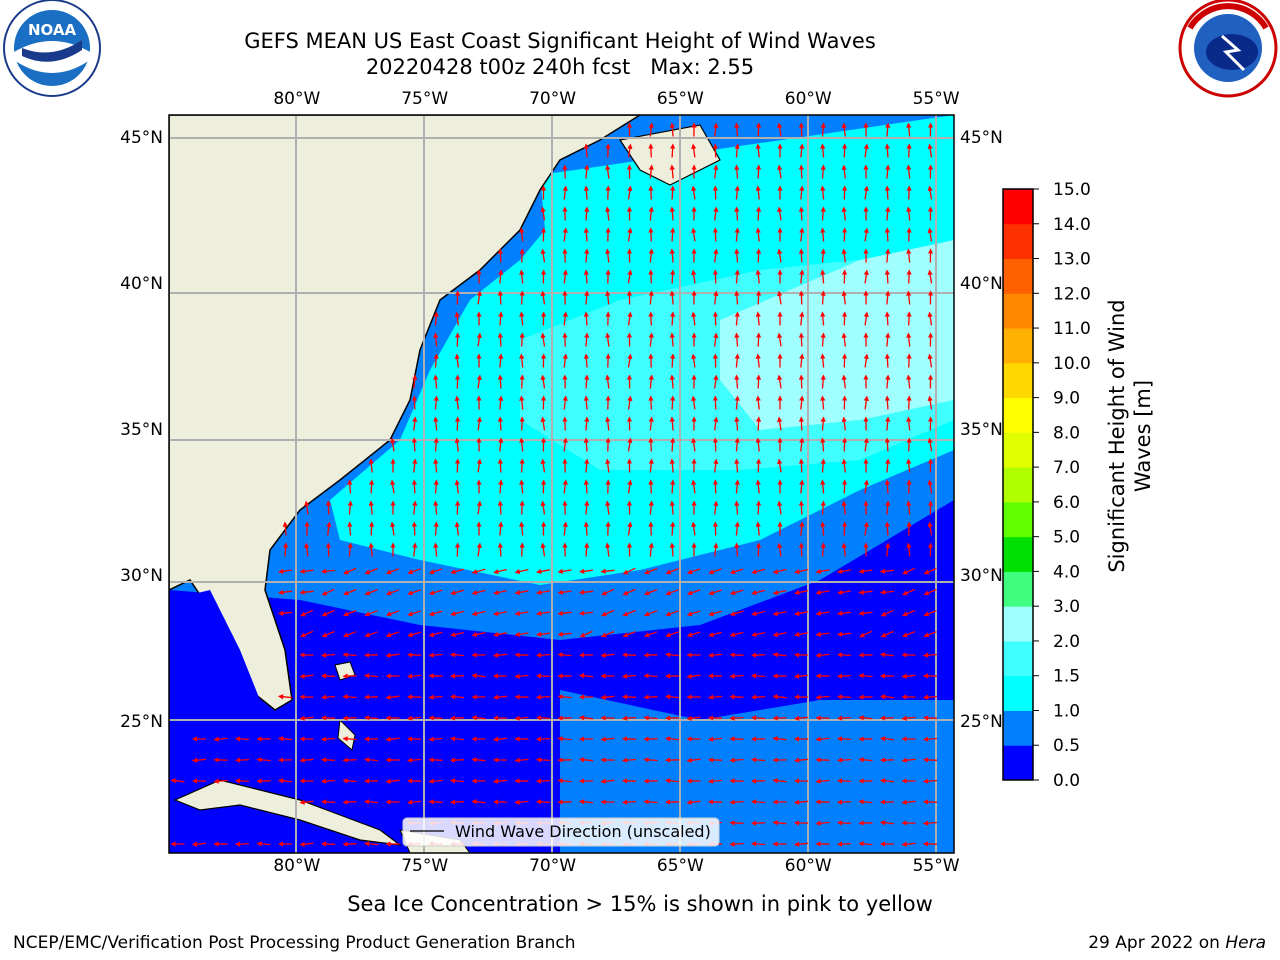 This screenshot has height=960, width=1280. Describe the element at coordinates (297, 99) in the screenshot. I see `lon-tick-top: 80°W` at that location.